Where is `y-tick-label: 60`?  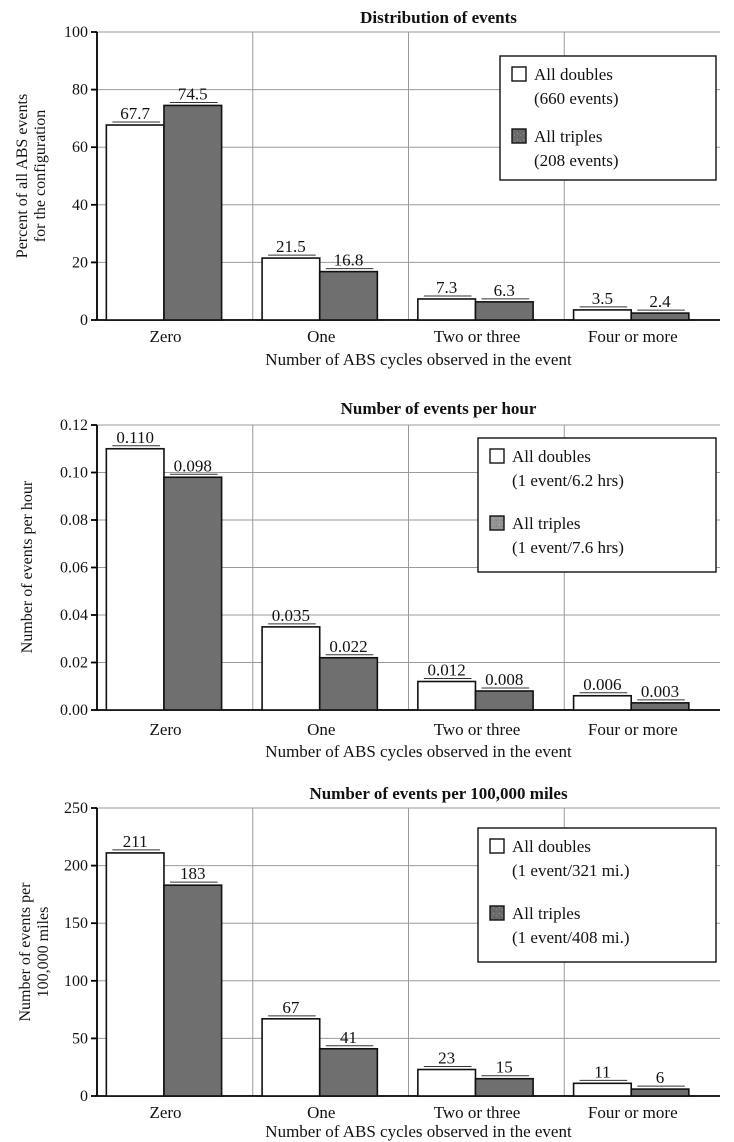
y-tick-label: 60 is located at coordinates (80, 147).